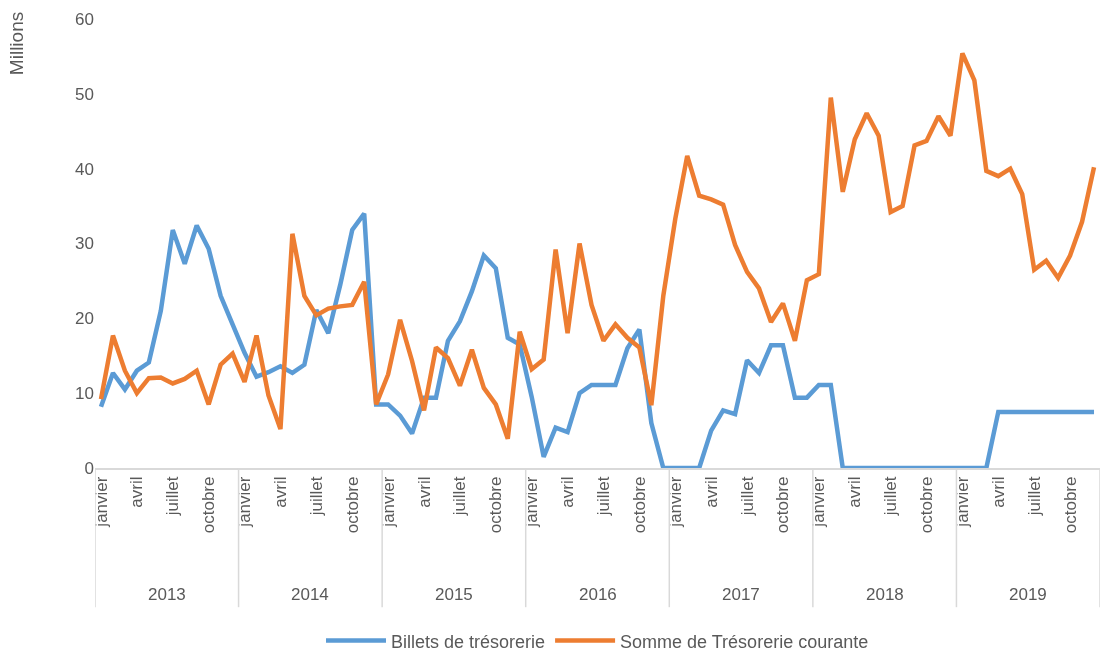  What do you see at coordinates (598, 594) in the screenshot?
I see `text: 2016` at bounding box center [598, 594].